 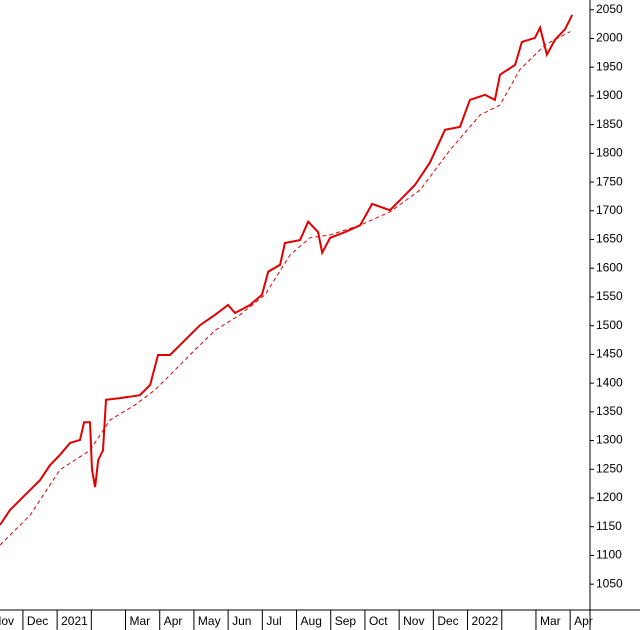 I want to click on y-tick-label: 1750, so click(x=609, y=181).